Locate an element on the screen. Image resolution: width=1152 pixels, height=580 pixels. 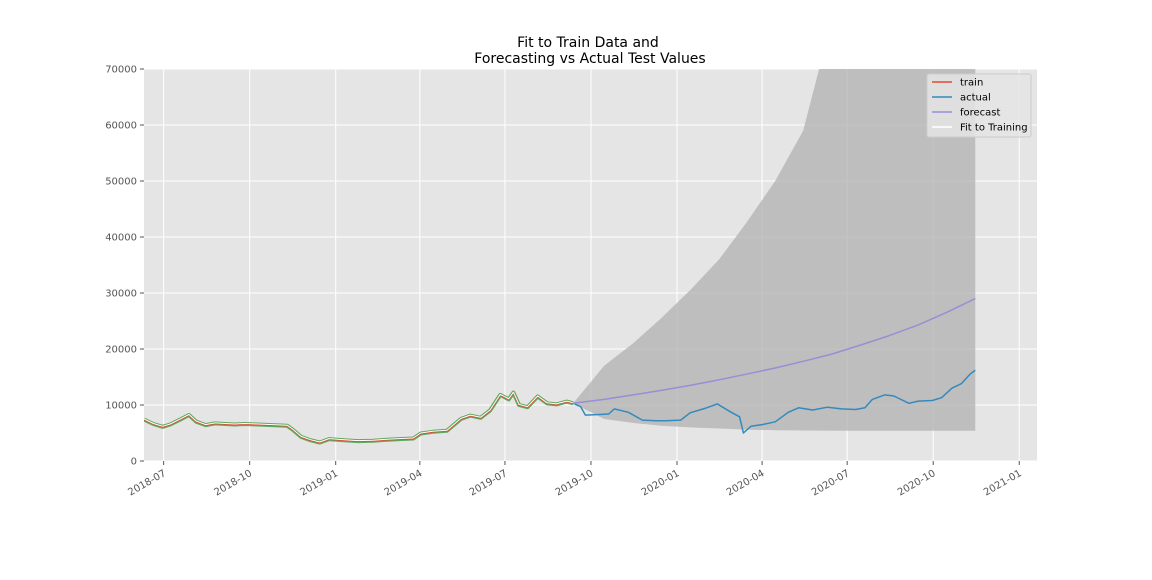
legend-box is located at coordinates (979, 105).